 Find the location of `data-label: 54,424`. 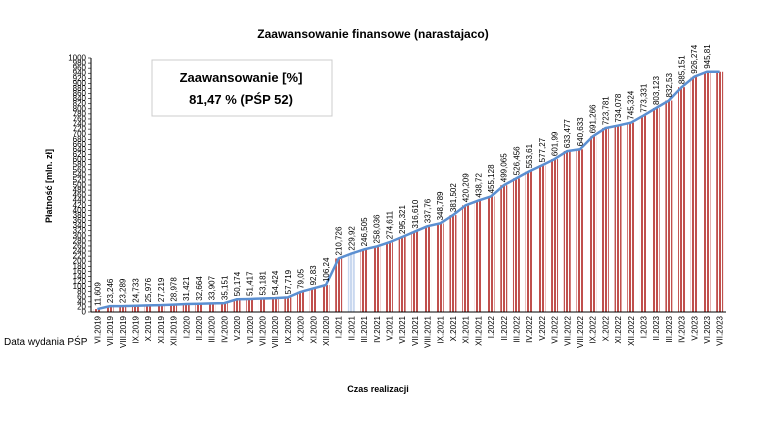

data-label: 54,424 is located at coordinates (275, 282).